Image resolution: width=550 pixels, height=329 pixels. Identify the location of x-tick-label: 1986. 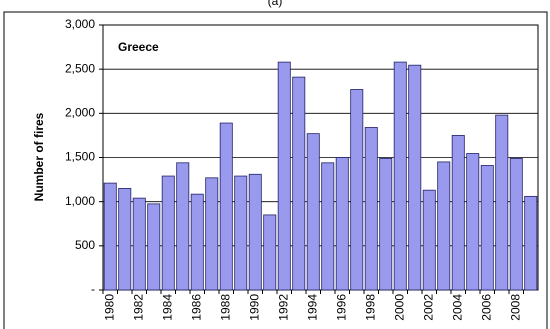
(196, 307).